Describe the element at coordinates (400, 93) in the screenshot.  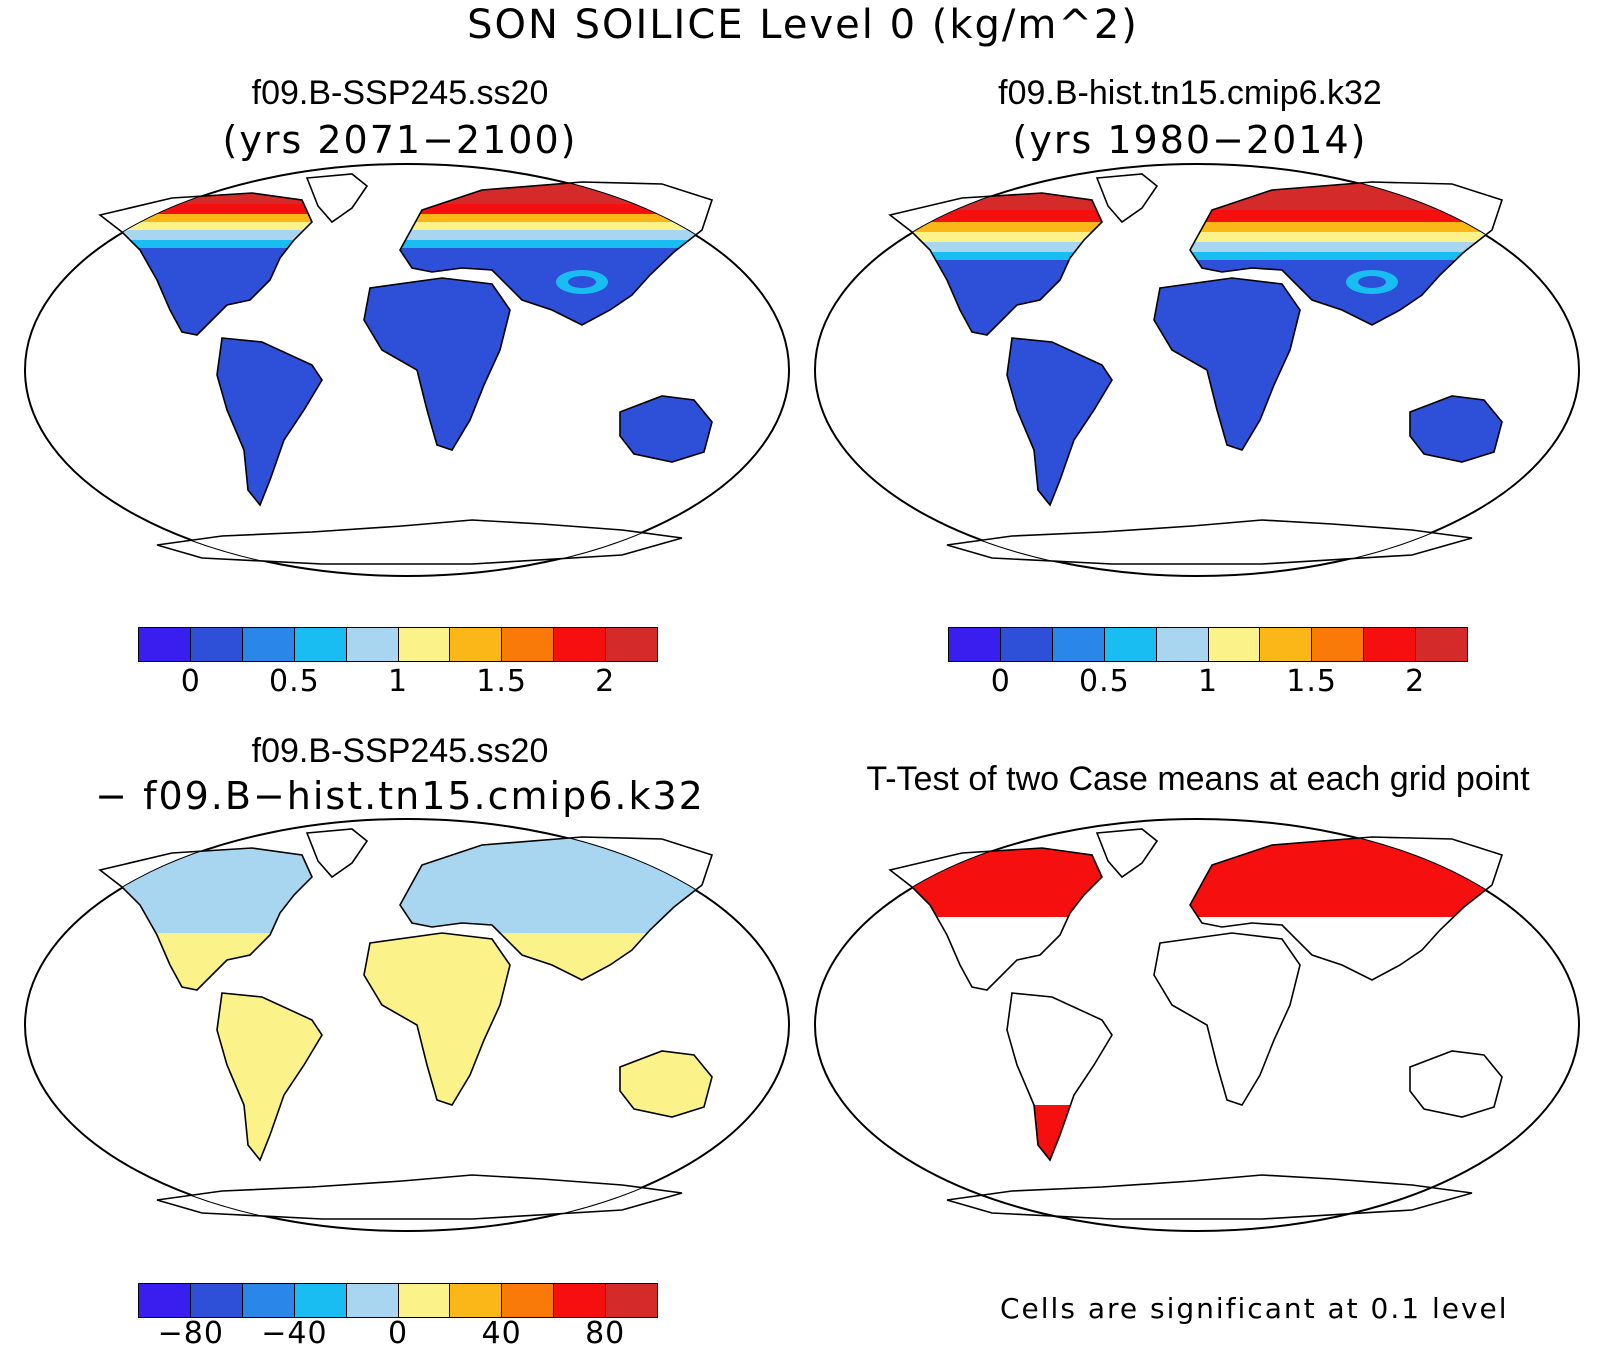
I see `panel1-title: f09.B-SSP245.ss20` at that location.